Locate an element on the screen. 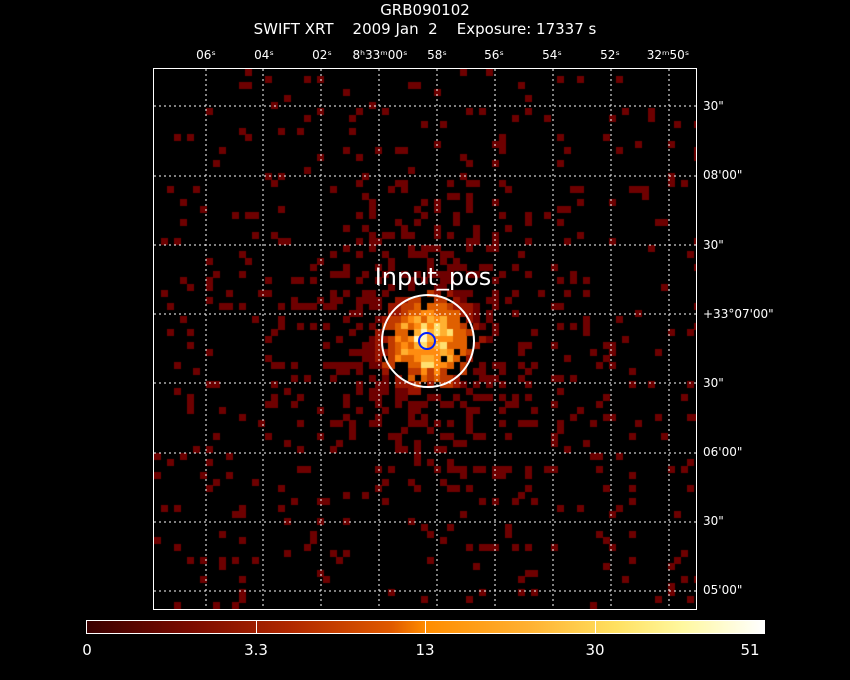  colorbar-label: 13 is located at coordinates (425, 650).